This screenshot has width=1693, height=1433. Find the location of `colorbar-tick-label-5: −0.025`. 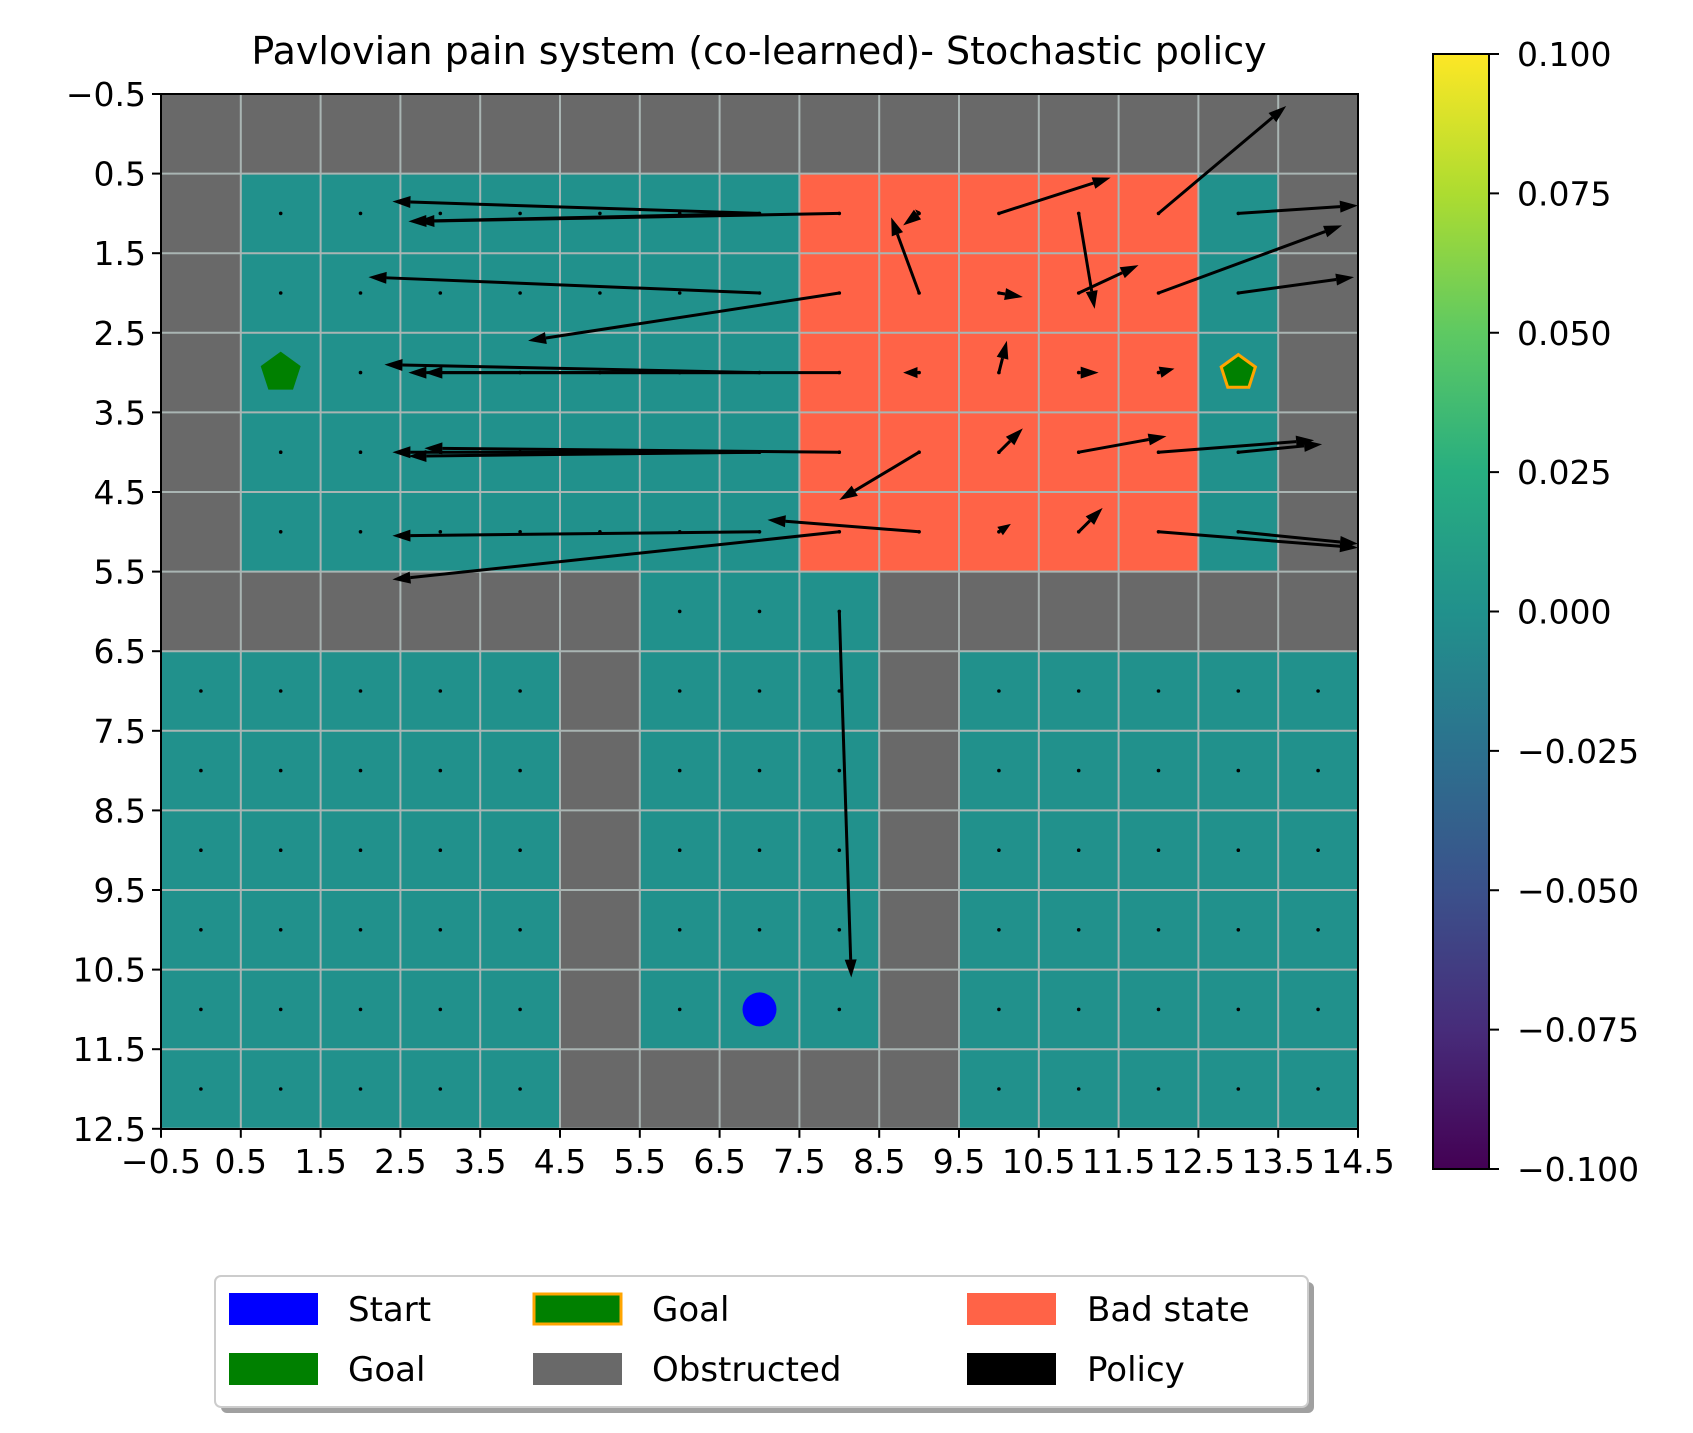

colorbar-tick-label-5: −0.025 is located at coordinates (1578, 751).